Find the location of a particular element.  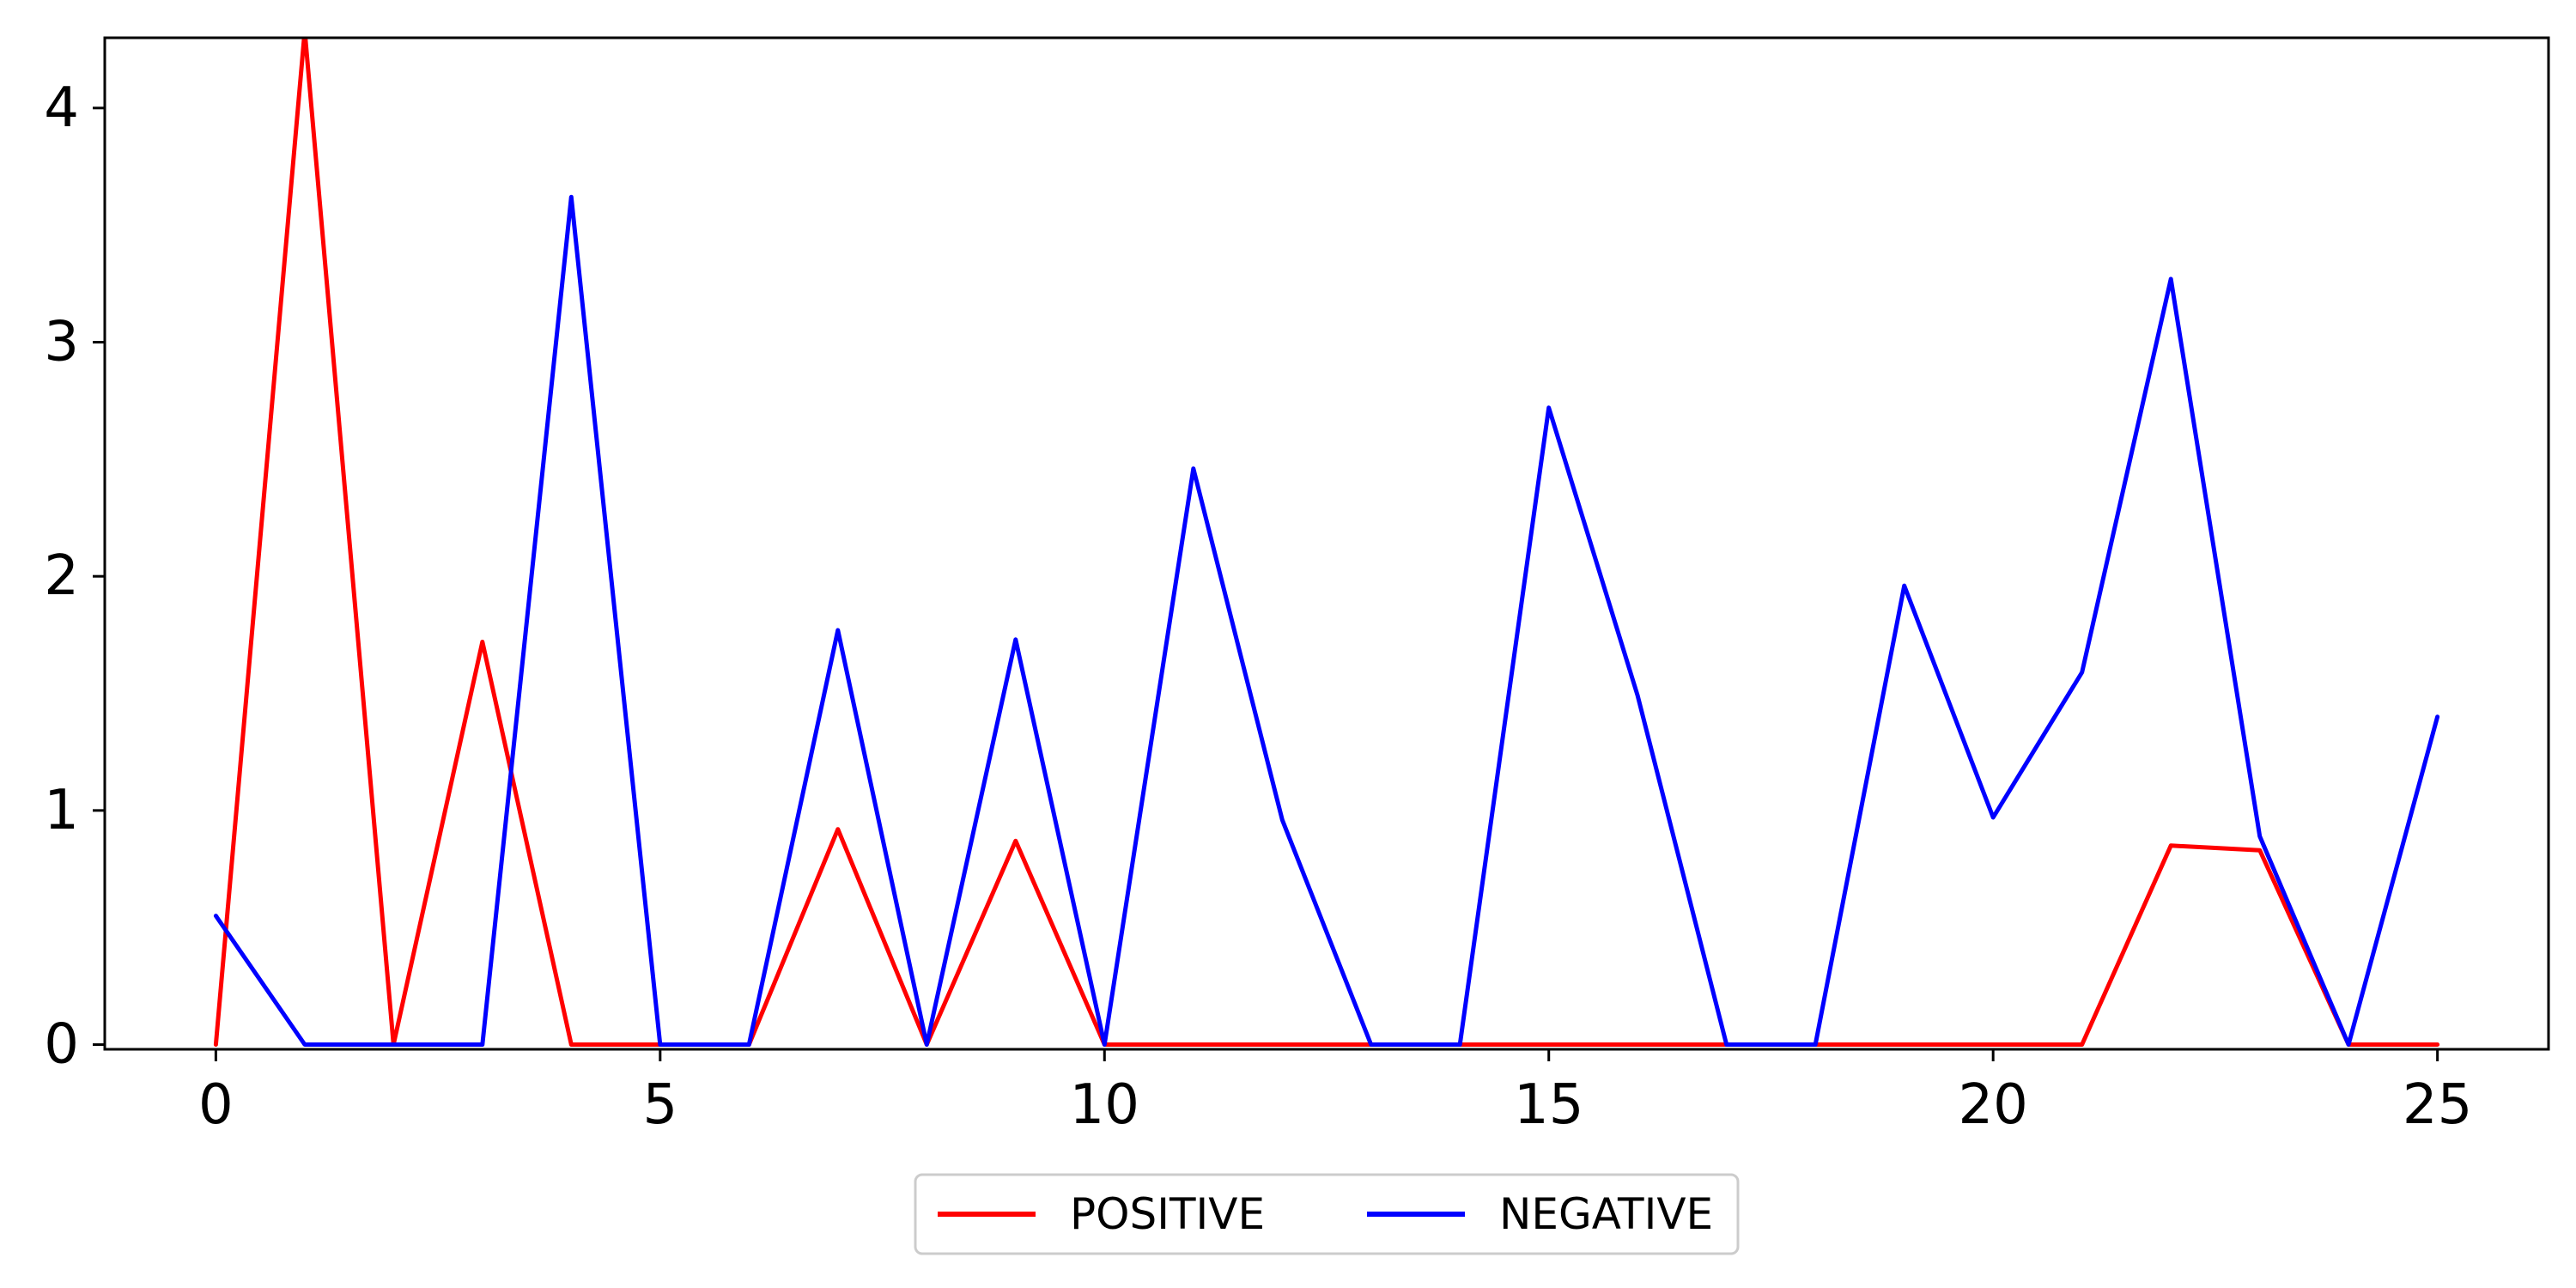

y-tick-label: 2 is located at coordinates (61, 576).